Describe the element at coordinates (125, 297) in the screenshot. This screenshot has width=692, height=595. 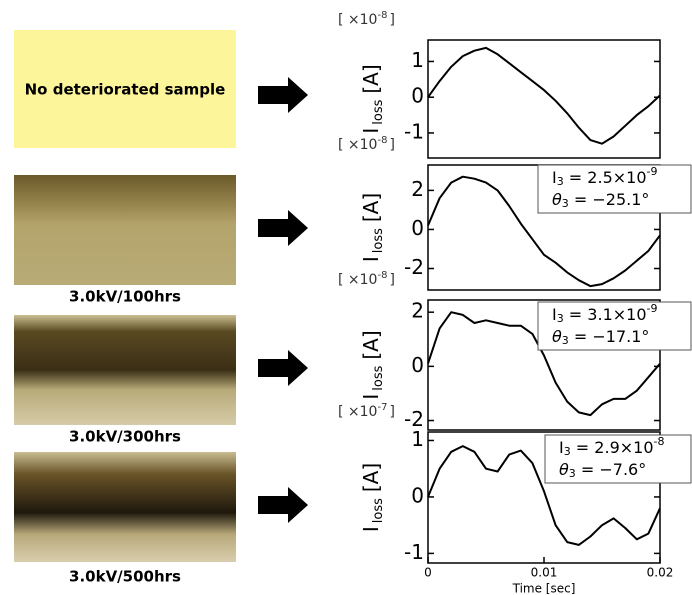
I see `sample-label: 3.0kV/100hrs` at that location.